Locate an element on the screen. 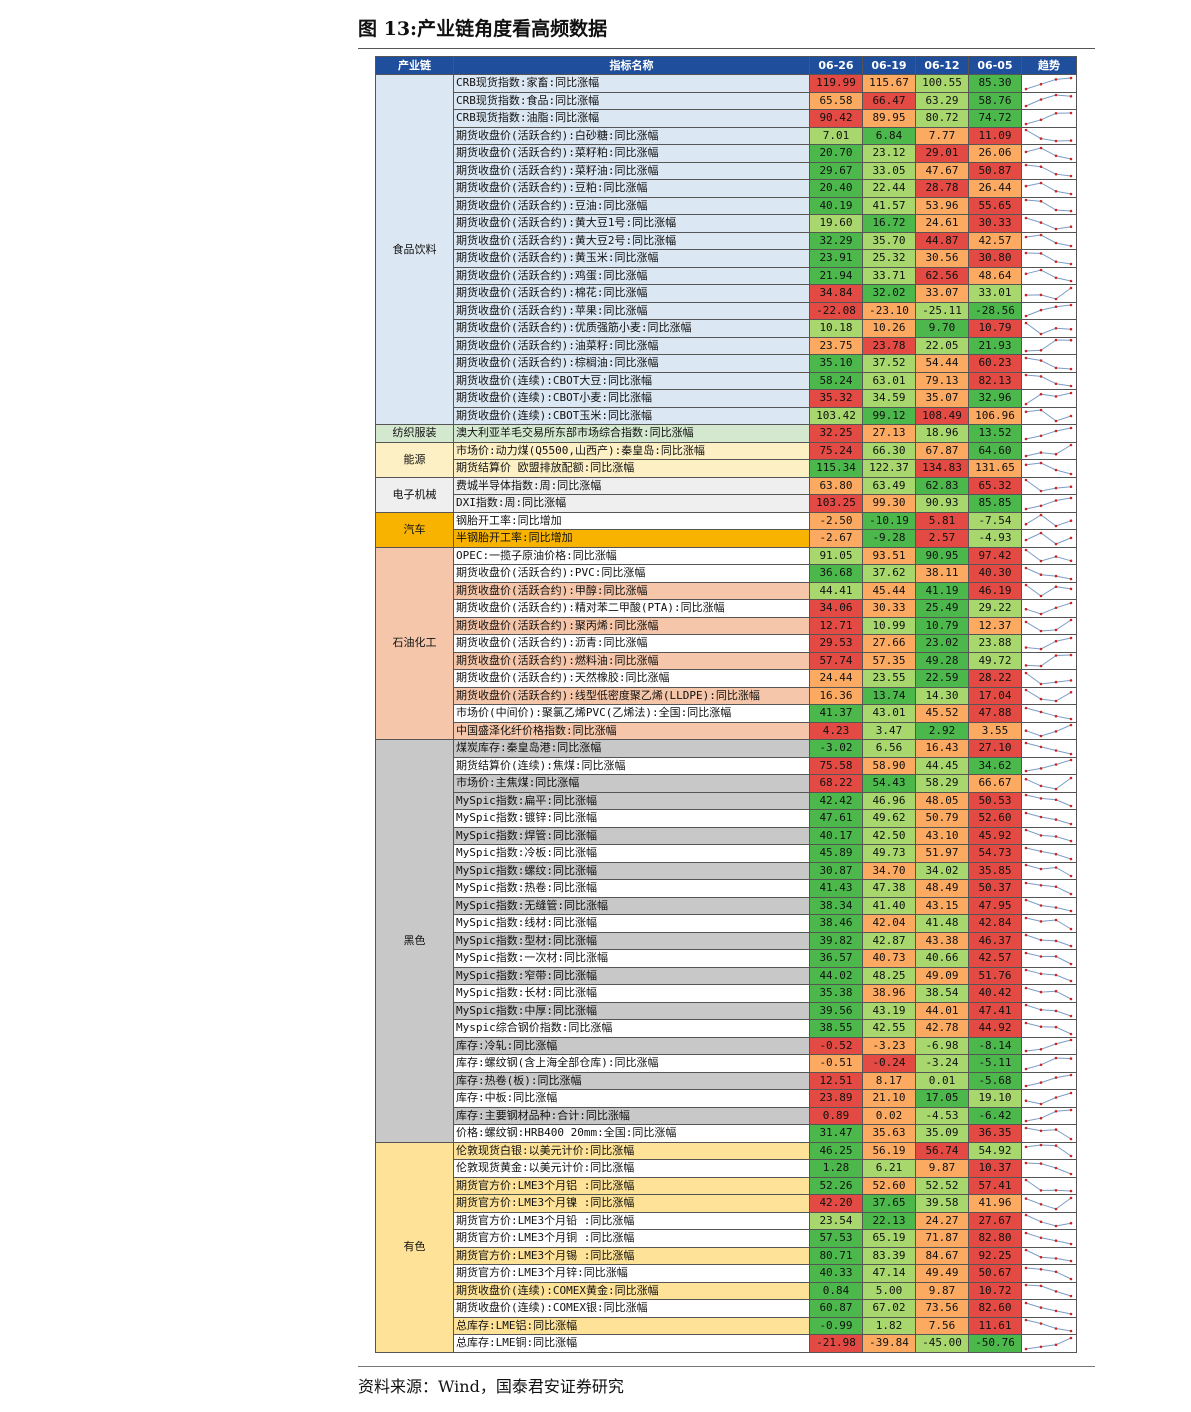  value-cell: 97.42 is located at coordinates (995, 555).